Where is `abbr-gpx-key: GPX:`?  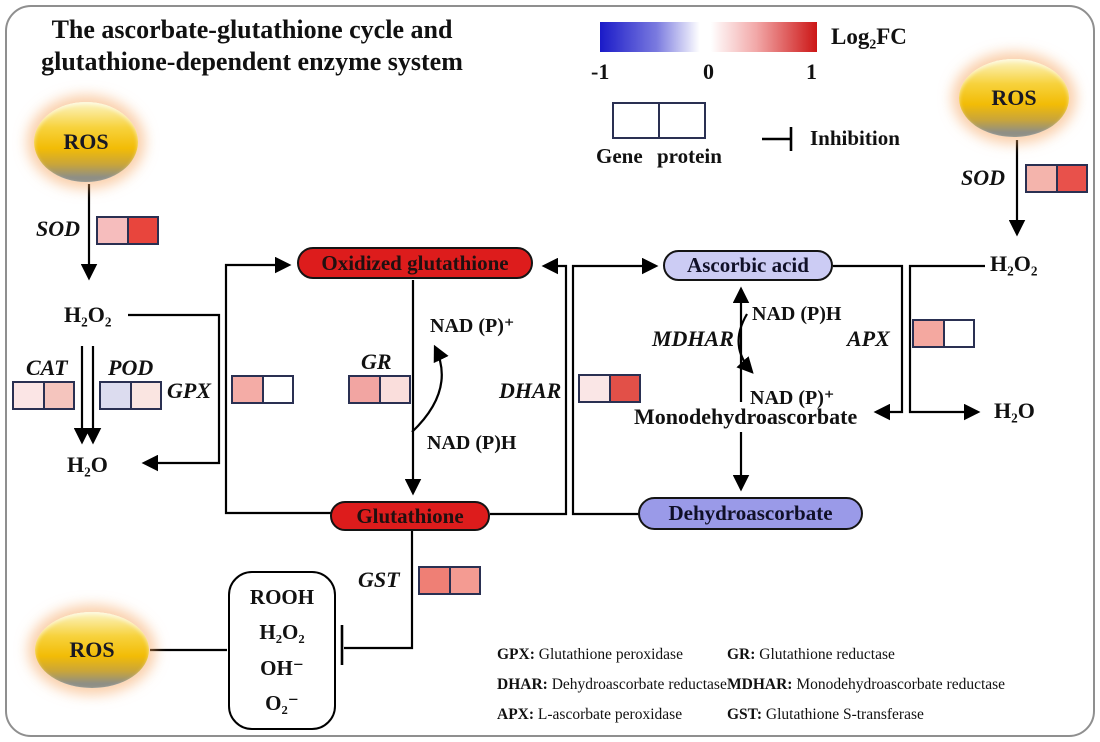
abbr-gpx-key: GPX: is located at coordinates (516, 654).